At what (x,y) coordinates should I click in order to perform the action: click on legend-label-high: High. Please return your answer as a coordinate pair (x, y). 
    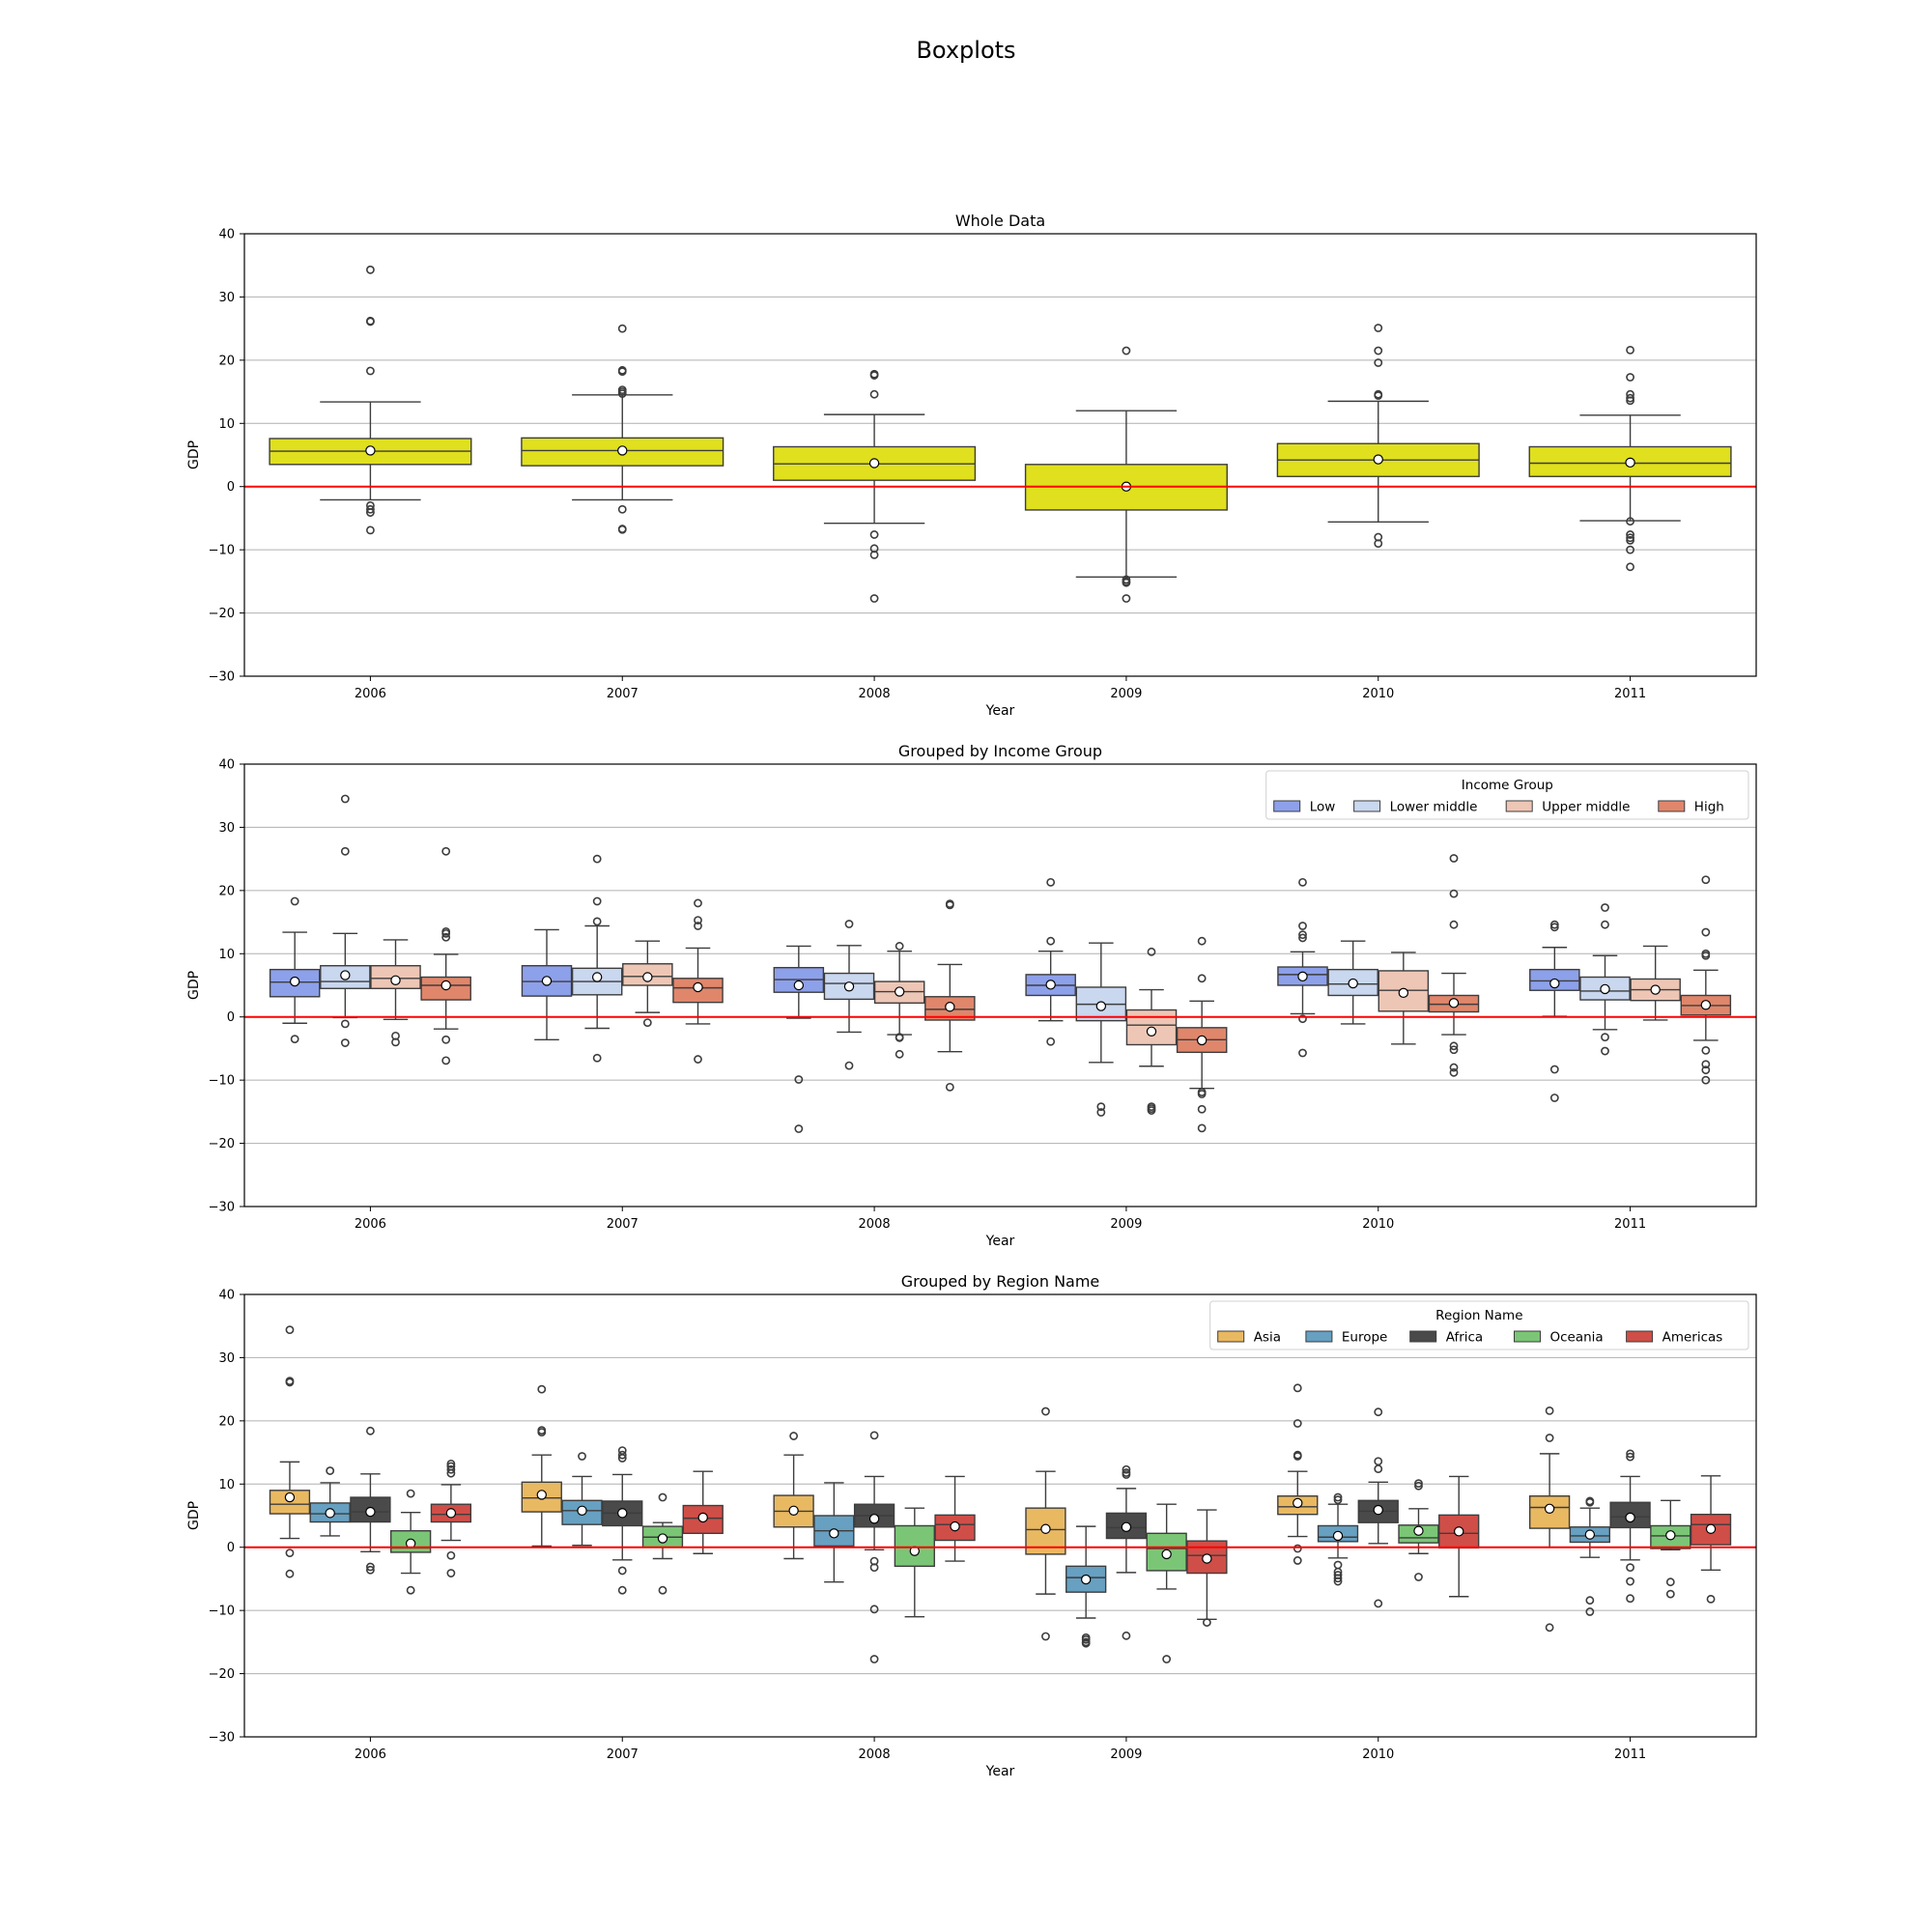
    Looking at the image, I should click on (1709, 807).